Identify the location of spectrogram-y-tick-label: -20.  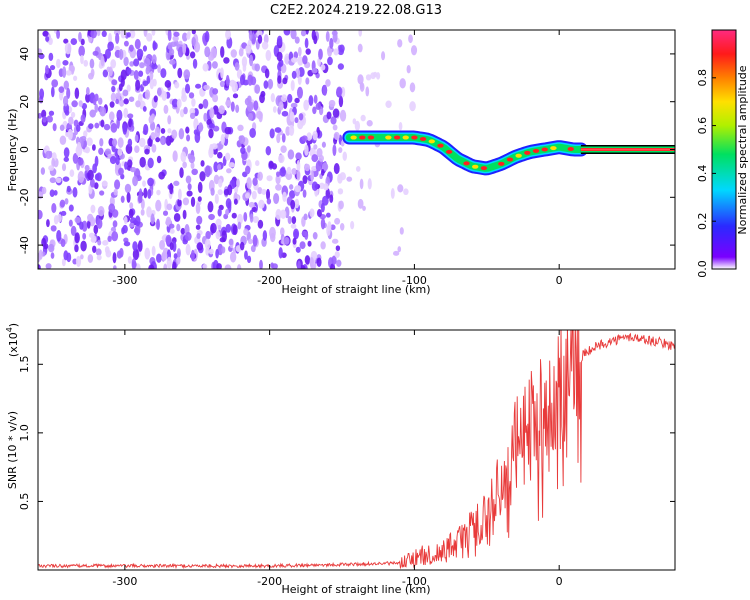
(24, 197).